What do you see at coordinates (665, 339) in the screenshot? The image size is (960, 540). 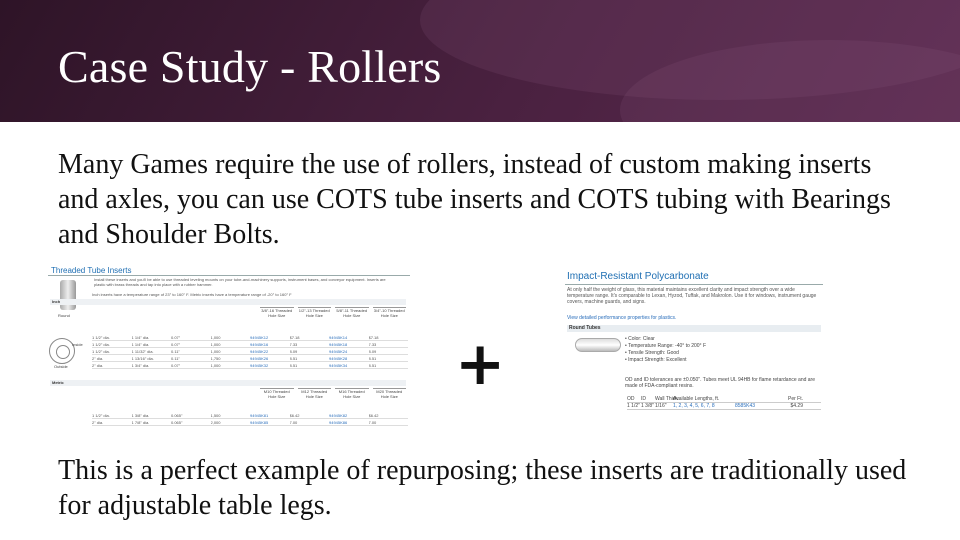 I see `spec-item: Color: Clear` at bounding box center [665, 339].